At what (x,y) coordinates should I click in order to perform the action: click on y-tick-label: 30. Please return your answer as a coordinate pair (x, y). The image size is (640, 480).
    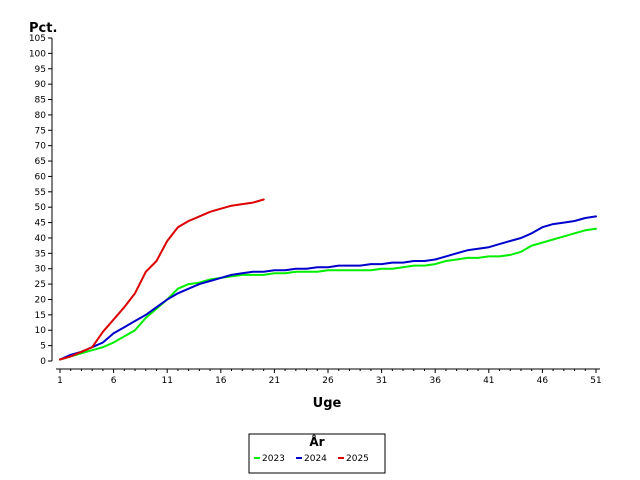
    Looking at the image, I should click on (41, 270).